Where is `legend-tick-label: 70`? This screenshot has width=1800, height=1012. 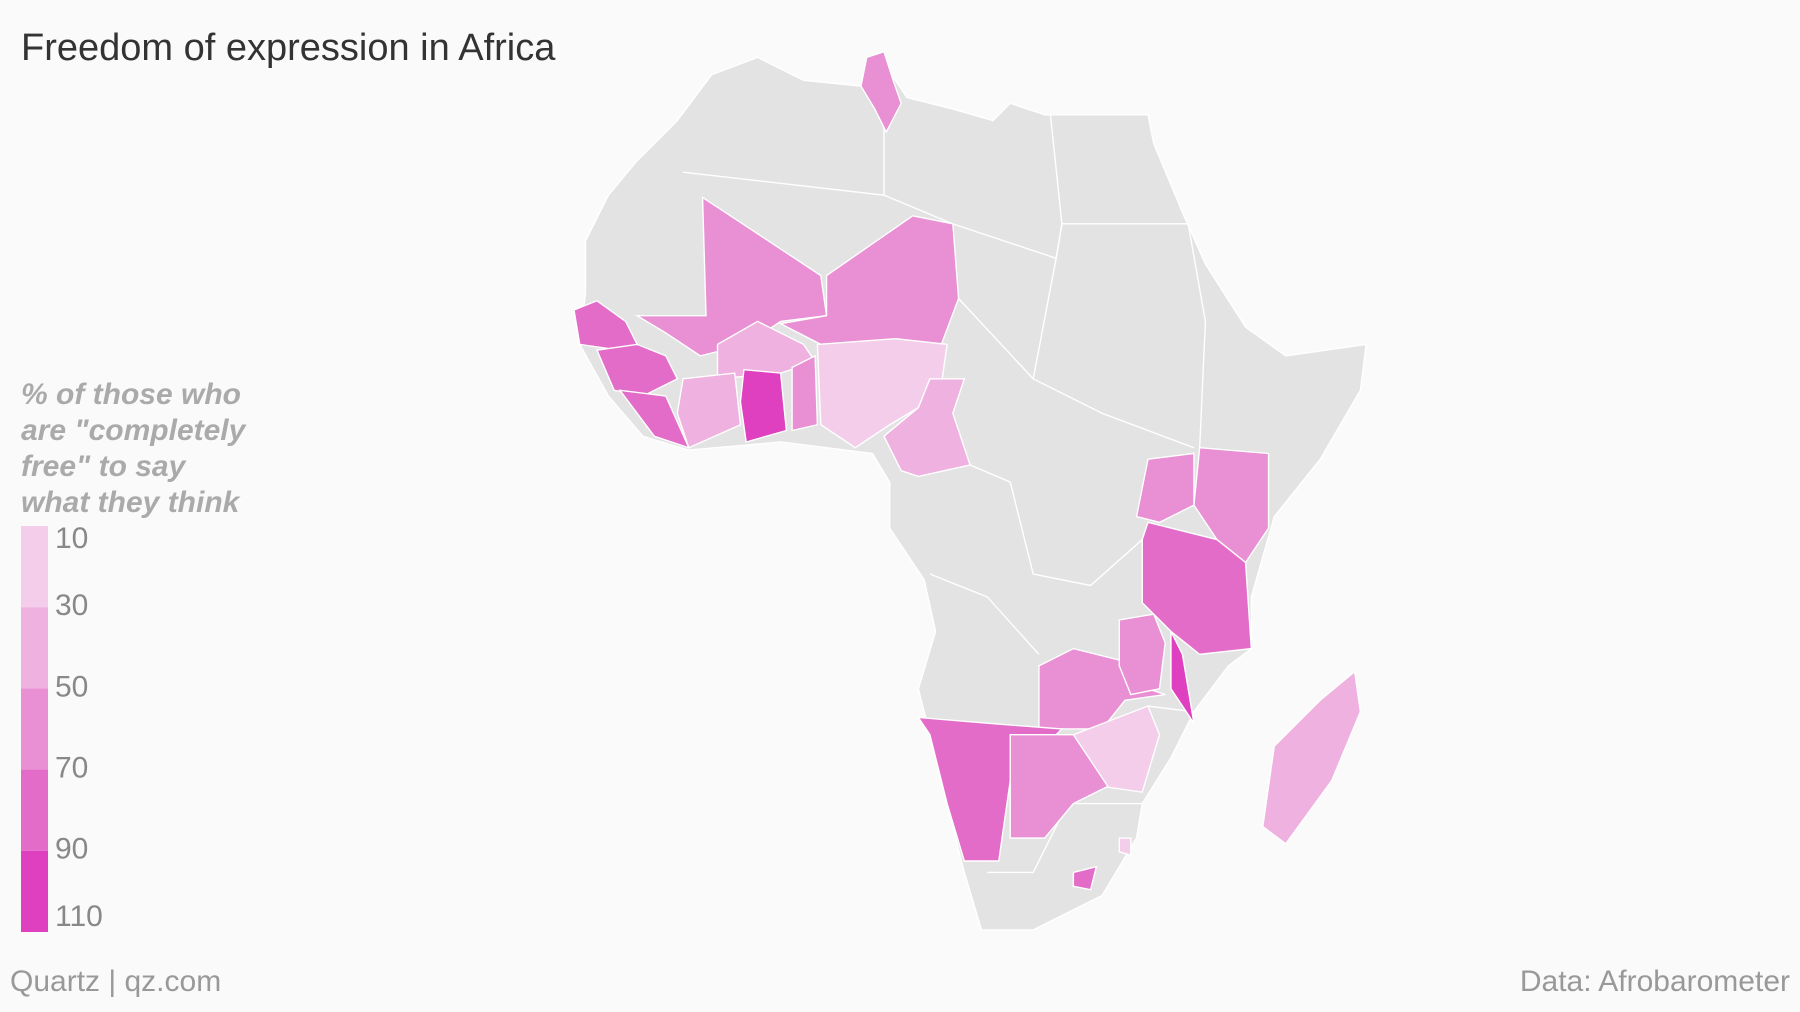 legend-tick-label: 70 is located at coordinates (71, 768).